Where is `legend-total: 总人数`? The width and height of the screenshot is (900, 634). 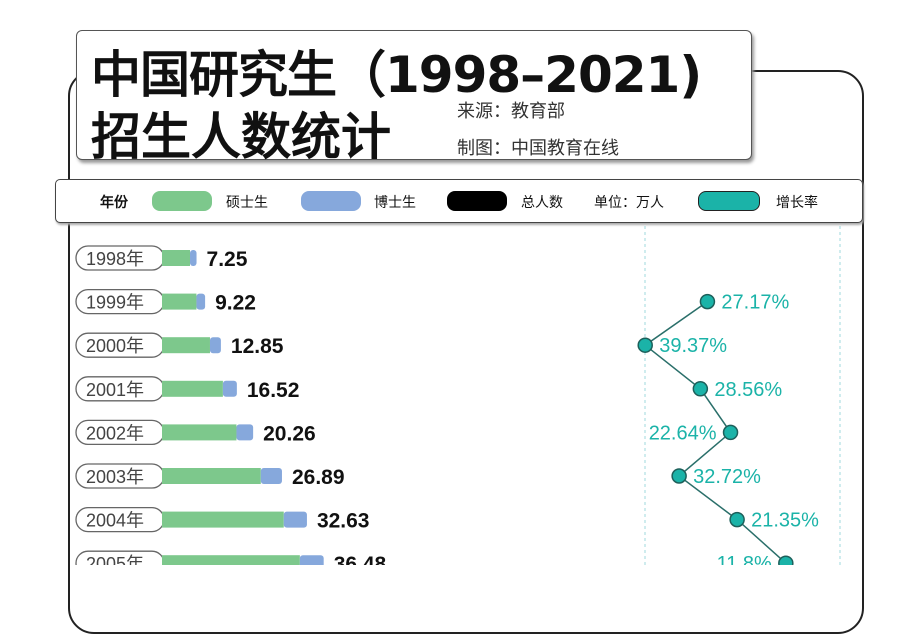 legend-total: 总人数 is located at coordinates (542, 203).